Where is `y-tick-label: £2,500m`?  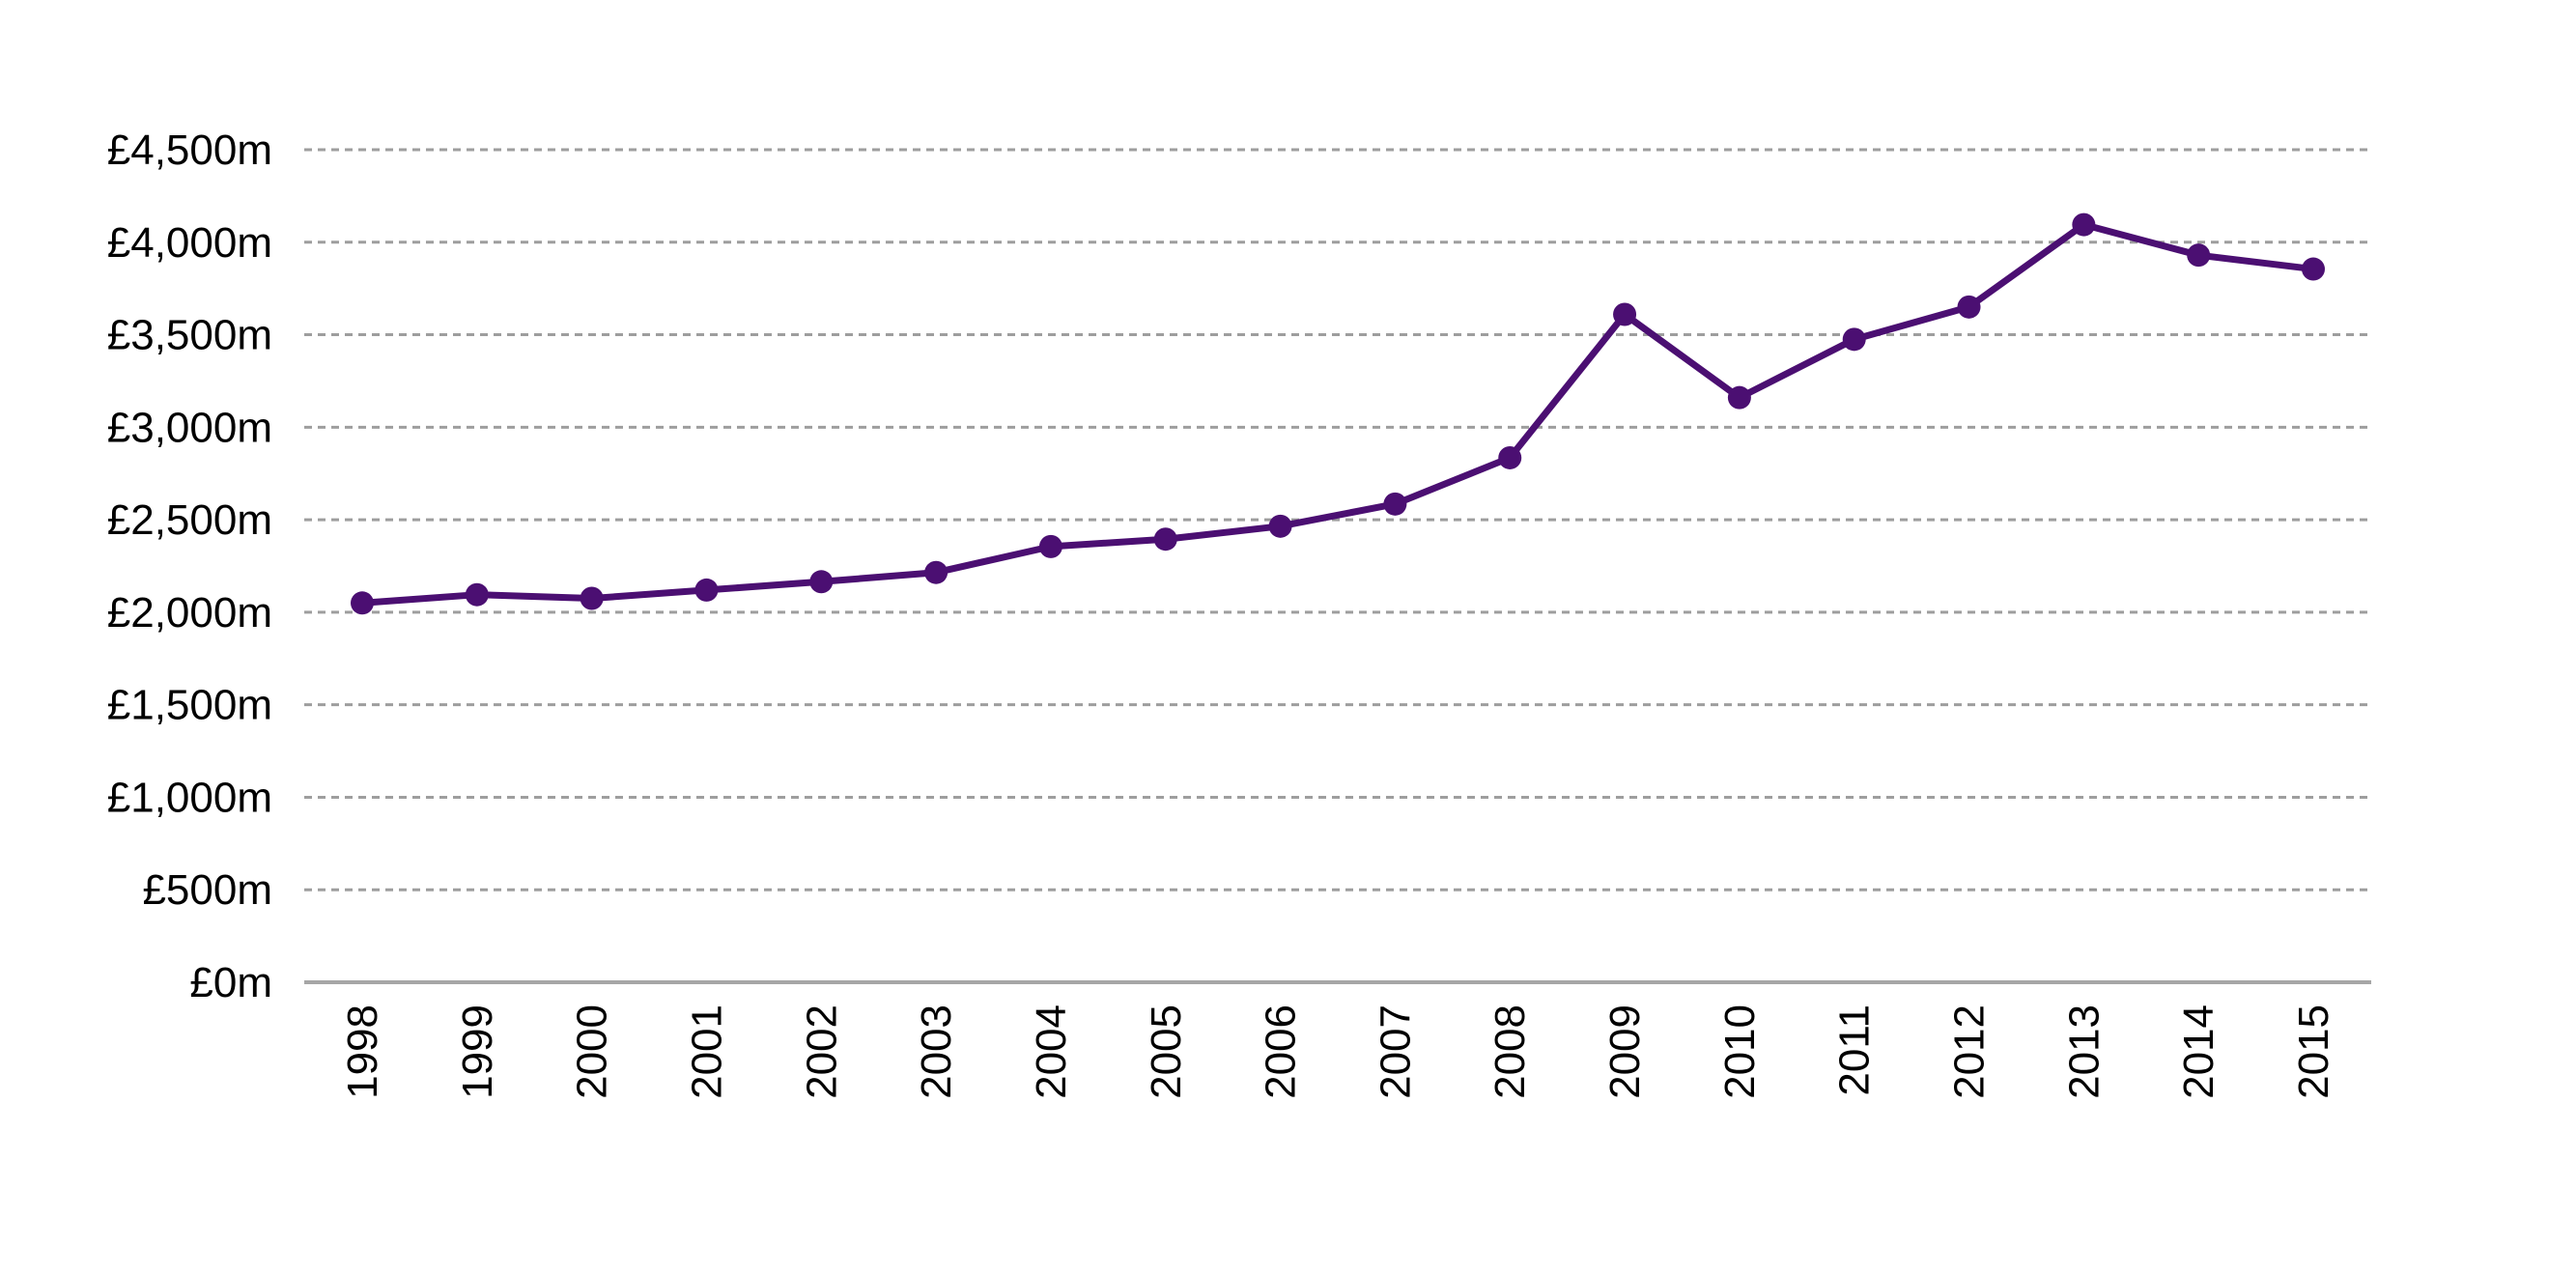 y-tick-label: £2,500m is located at coordinates (189, 520).